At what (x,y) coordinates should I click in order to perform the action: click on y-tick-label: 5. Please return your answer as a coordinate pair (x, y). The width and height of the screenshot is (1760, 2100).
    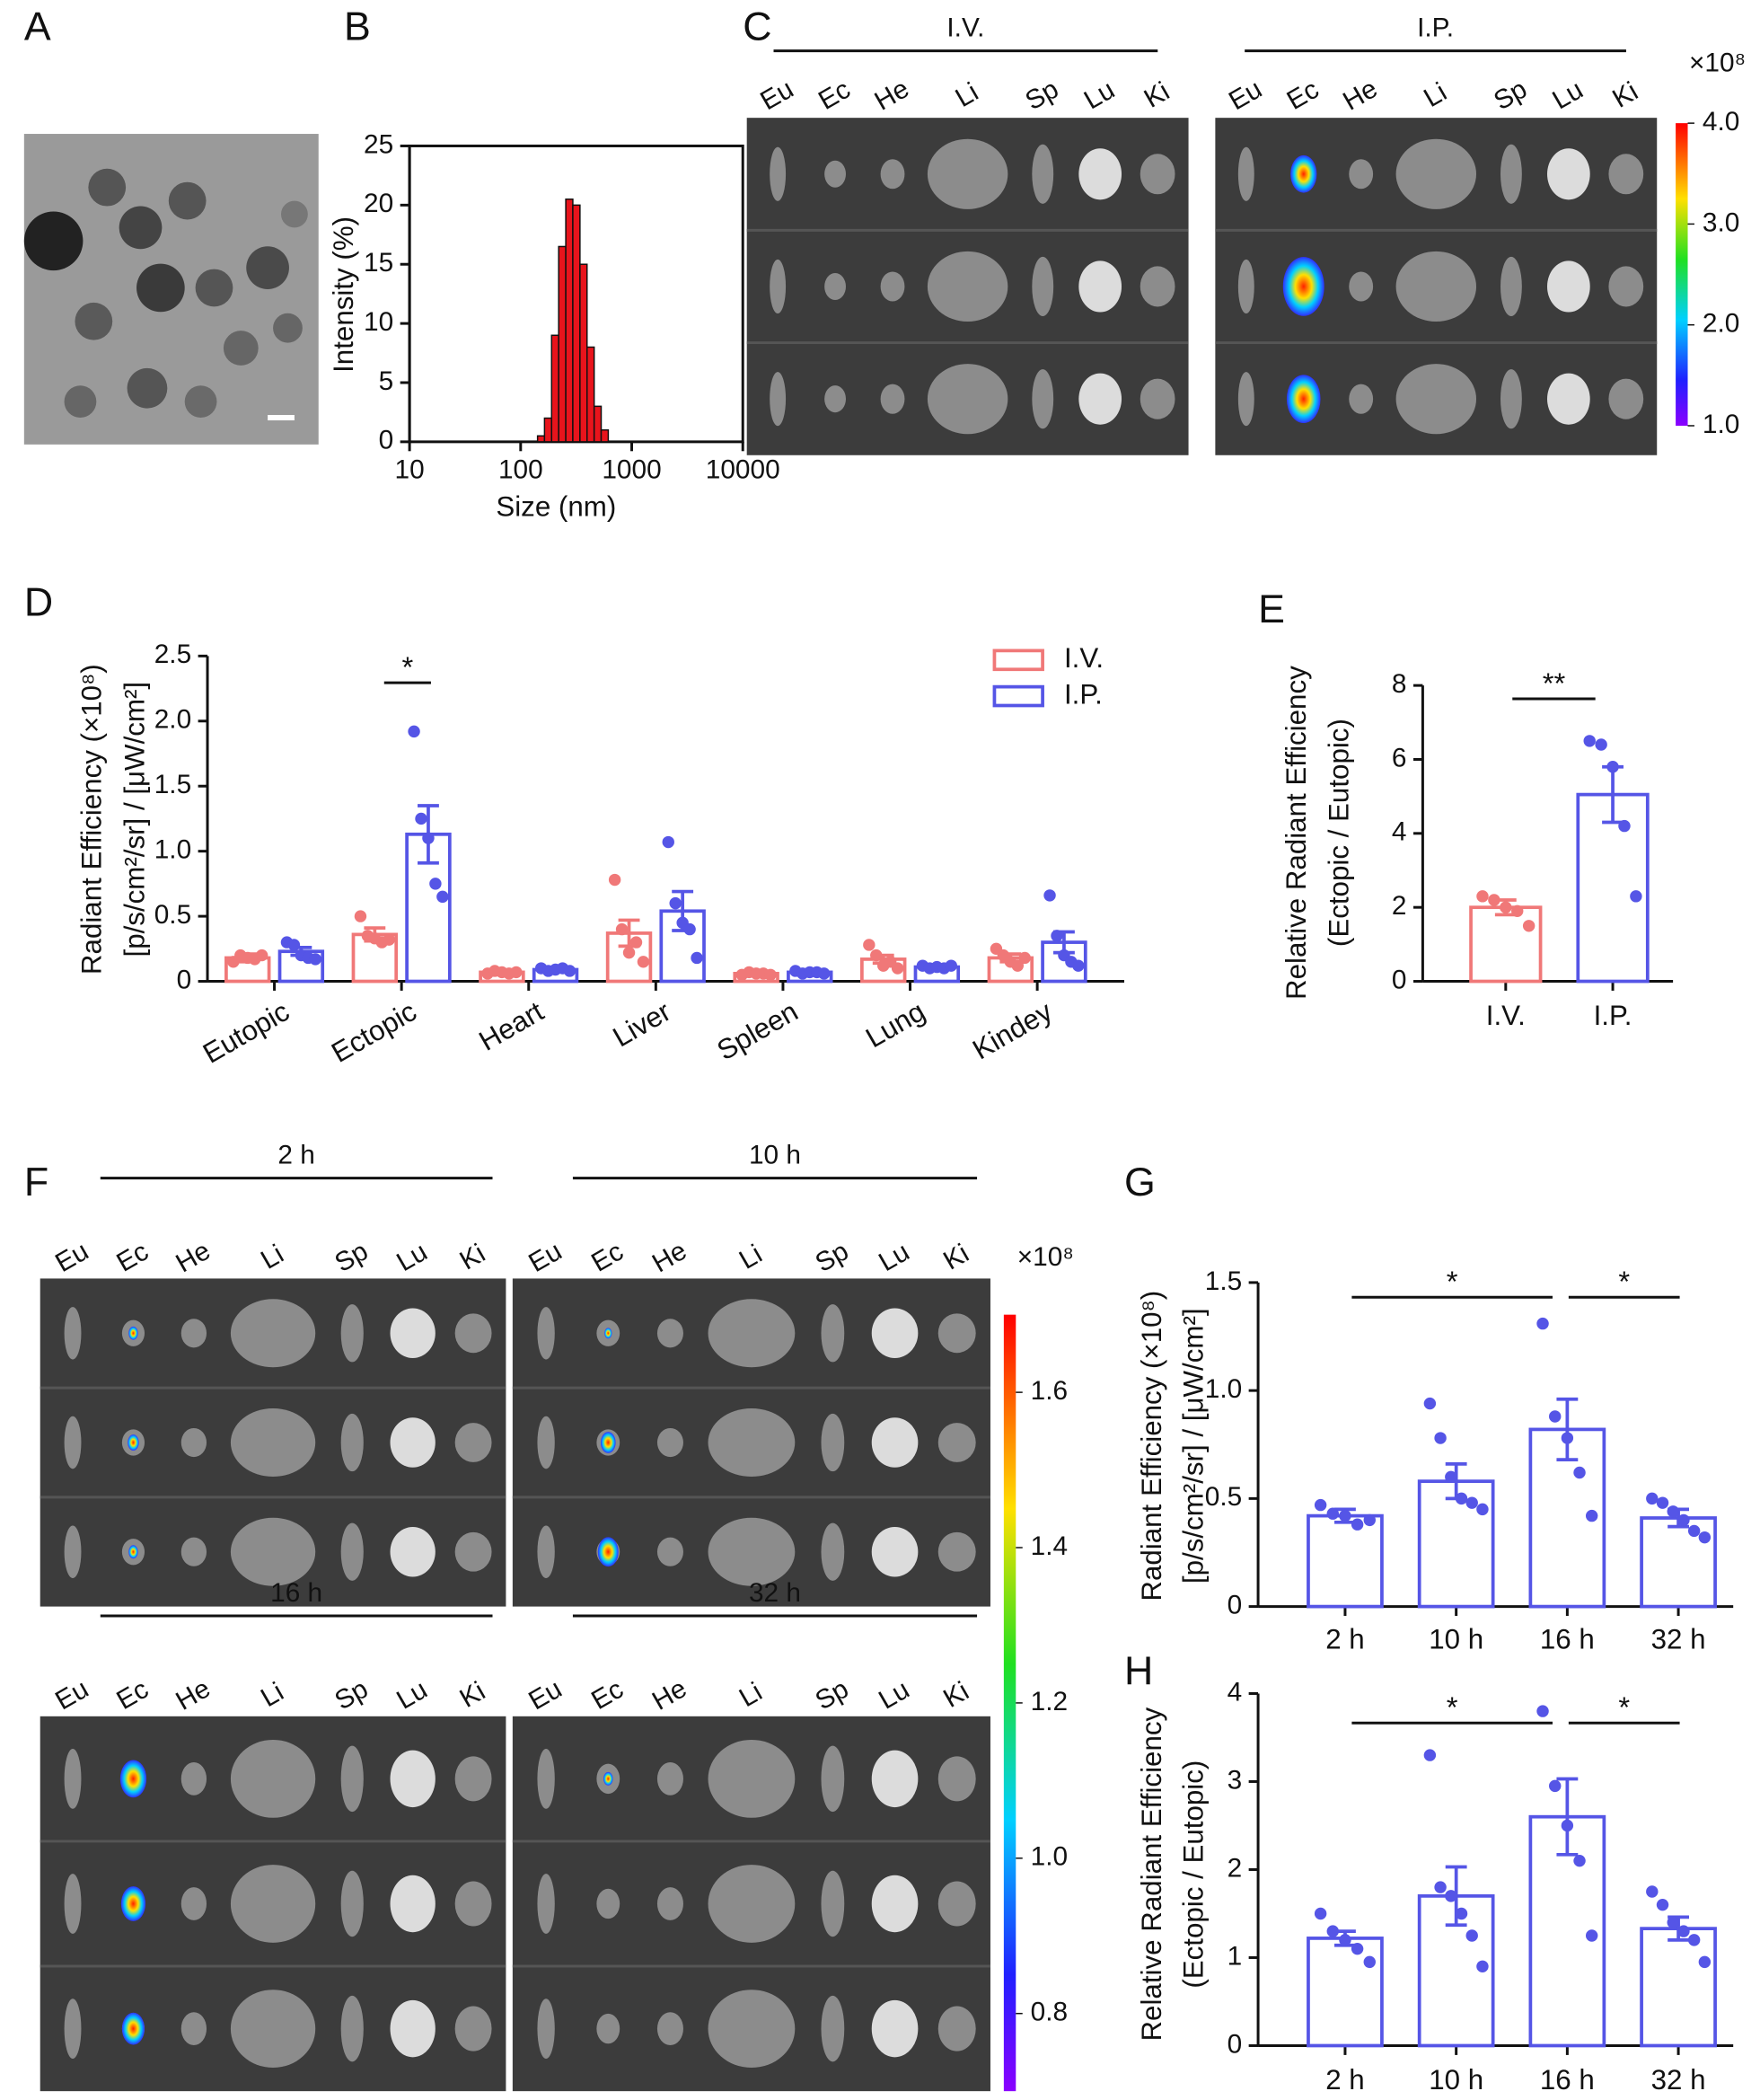
    Looking at the image, I should click on (386, 381).